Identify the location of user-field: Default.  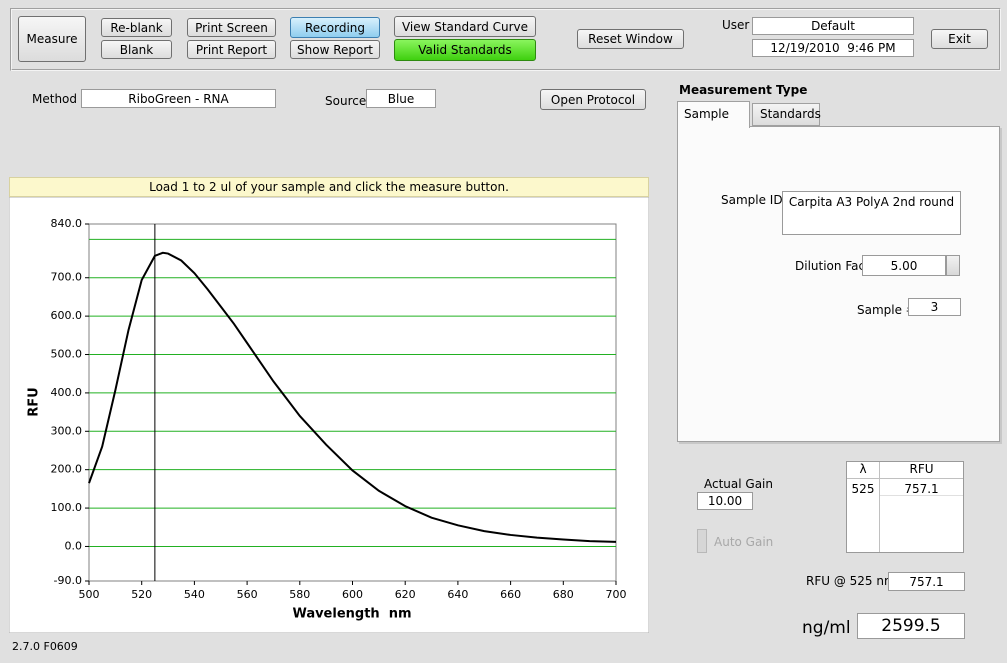
(833, 26).